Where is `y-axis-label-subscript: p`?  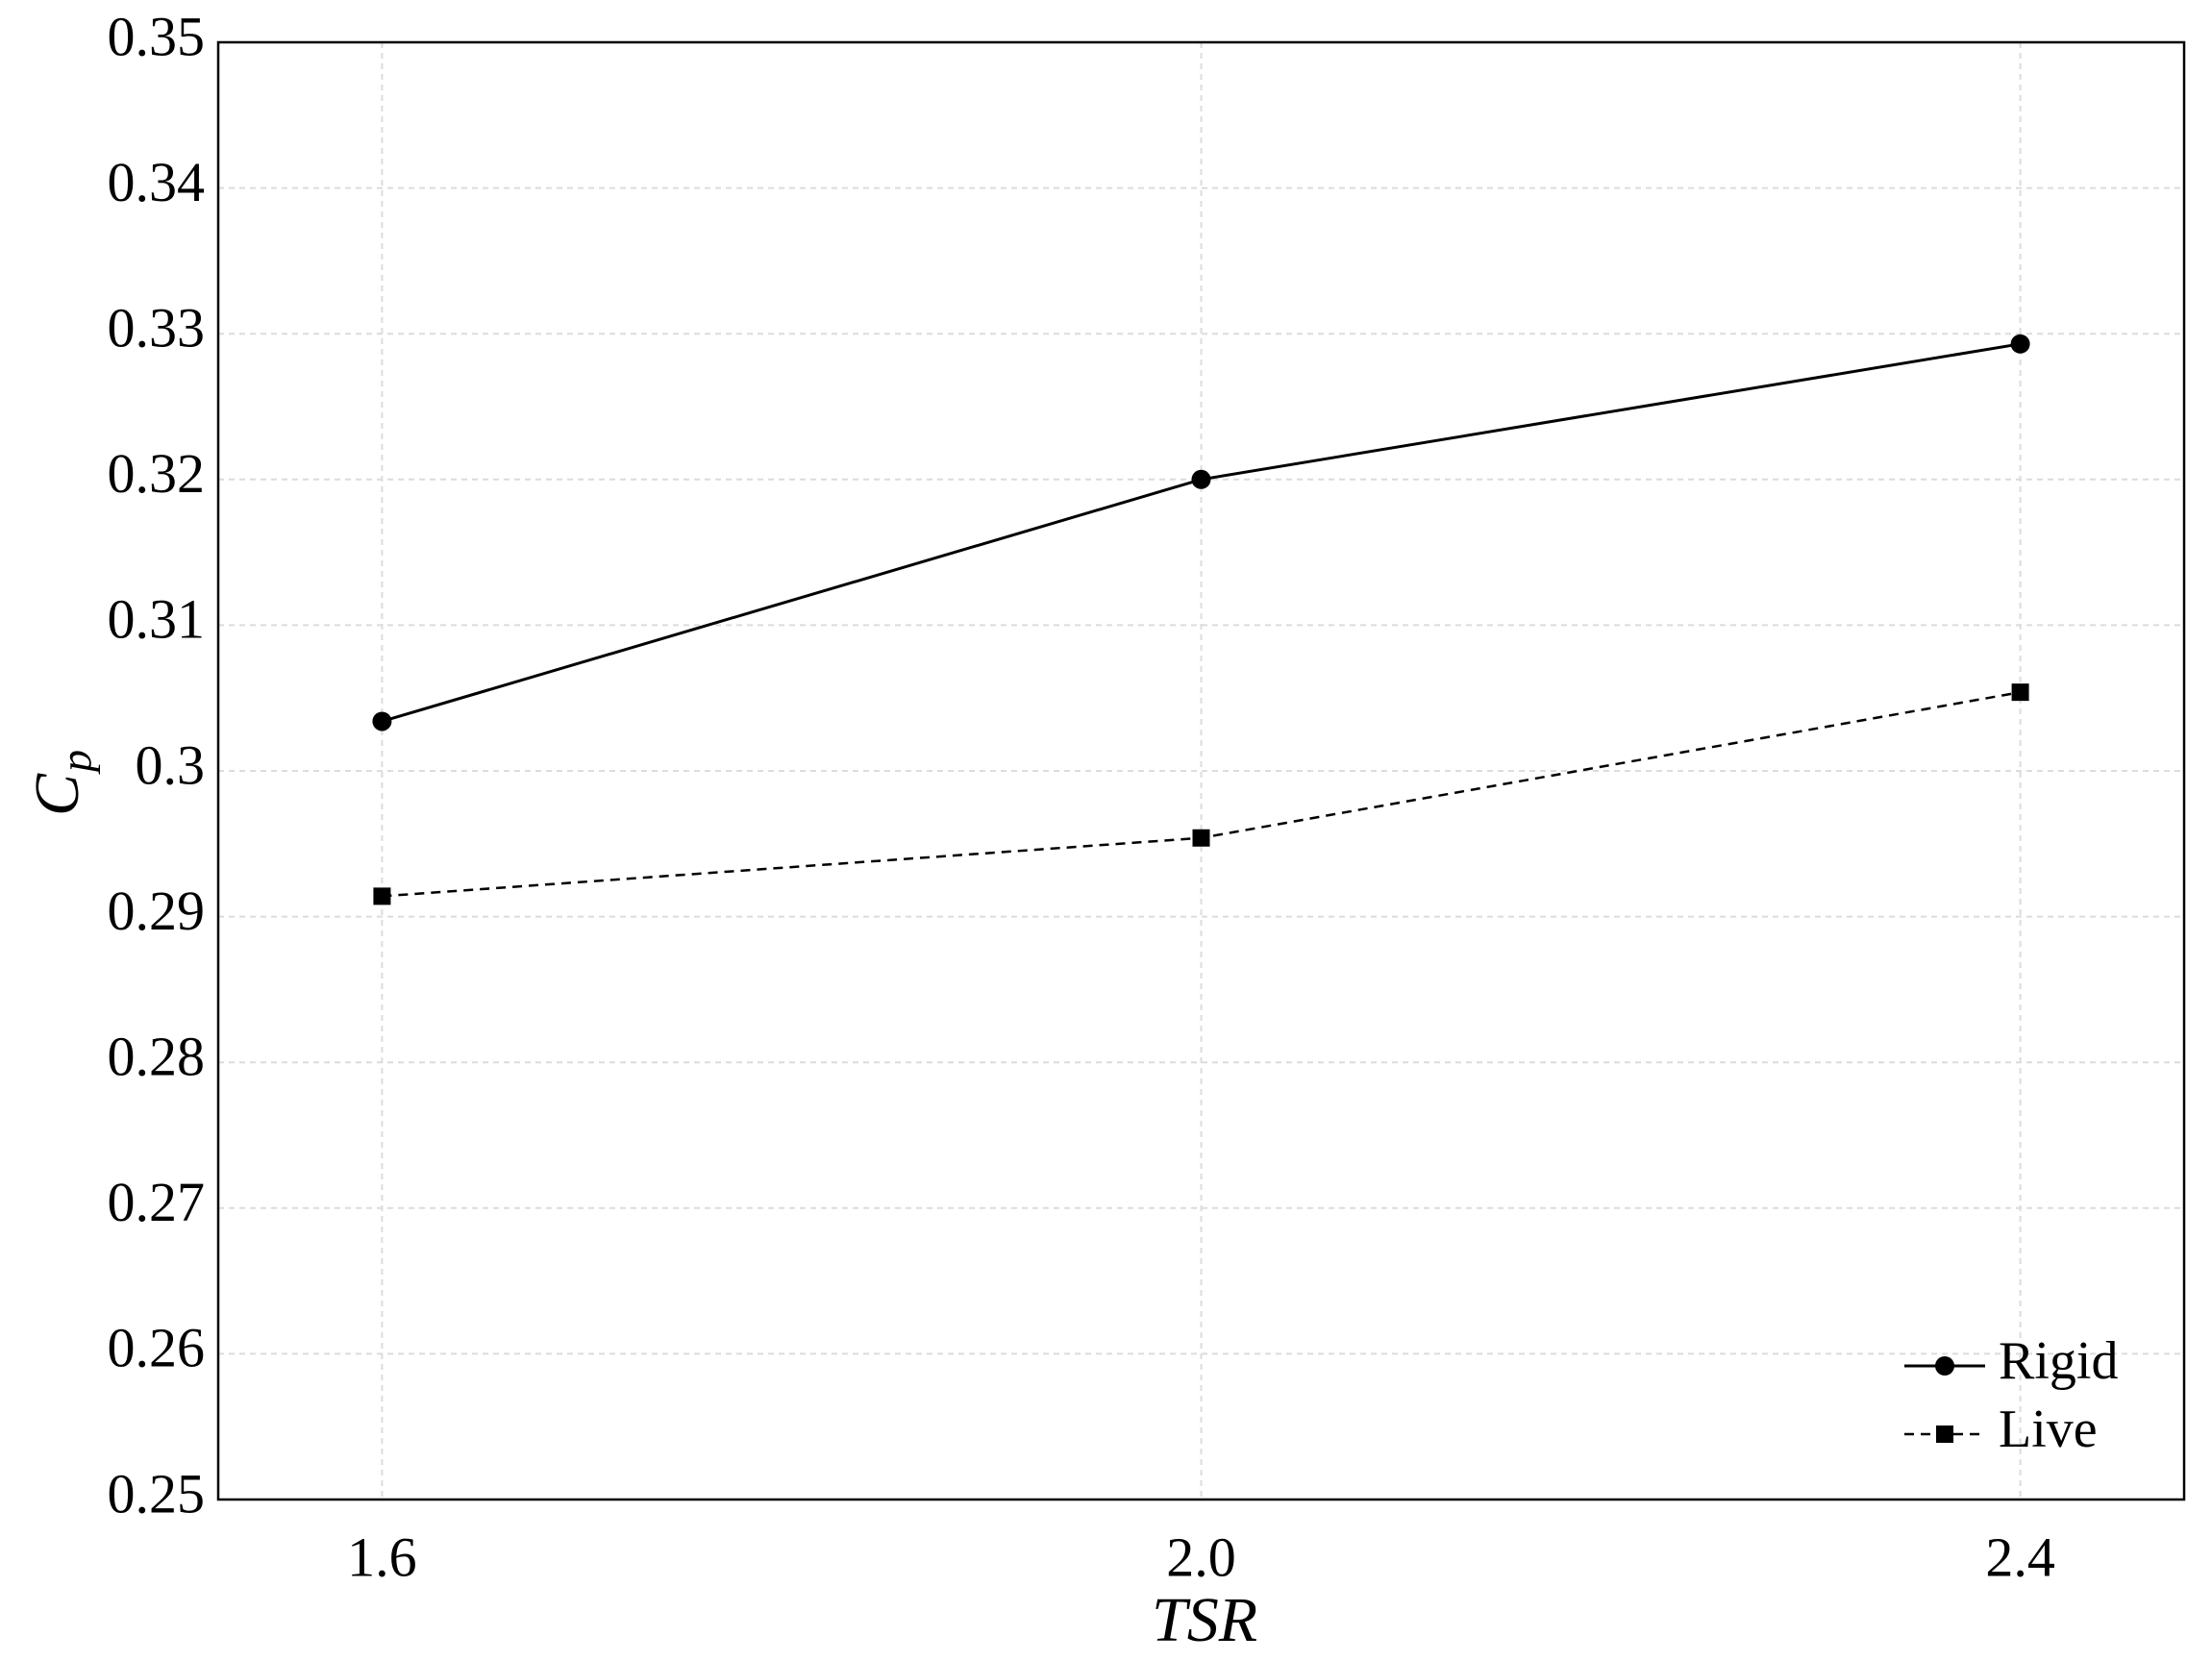
y-axis-label-subscript: p is located at coordinates (76, 762).